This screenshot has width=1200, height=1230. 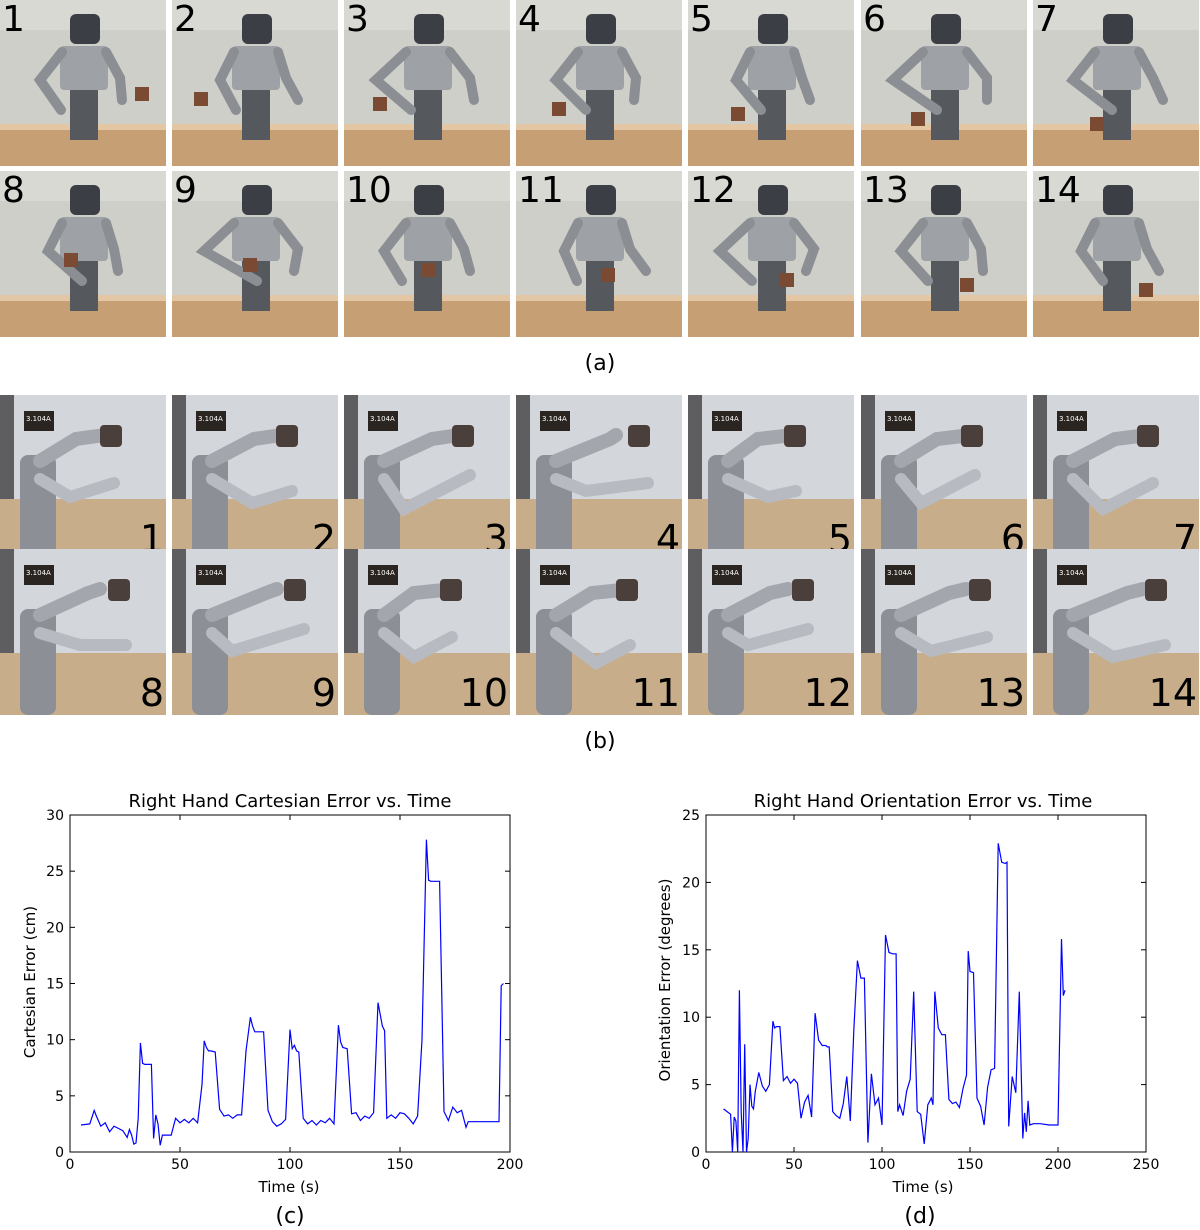 What do you see at coordinates (923, 801) in the screenshot?
I see `chart-d-title: Right Hand Orientation Error vs. Time` at bounding box center [923, 801].